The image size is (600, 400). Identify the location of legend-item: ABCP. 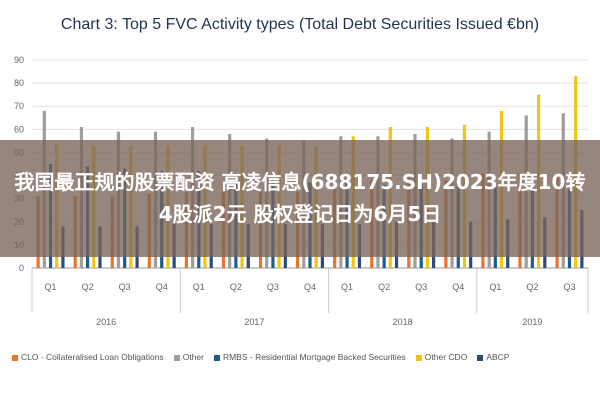
(493, 357).